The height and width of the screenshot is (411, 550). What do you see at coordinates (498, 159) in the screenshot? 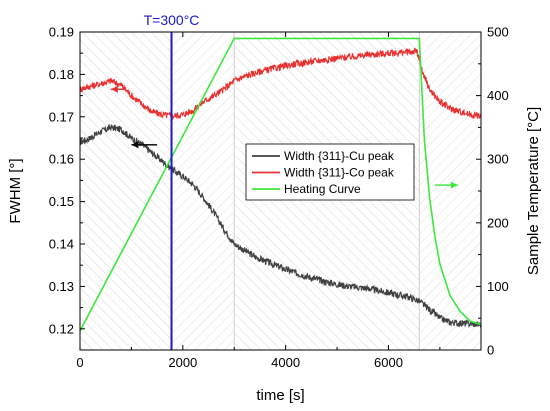
I see `y-right-tick-label: 300` at bounding box center [498, 159].